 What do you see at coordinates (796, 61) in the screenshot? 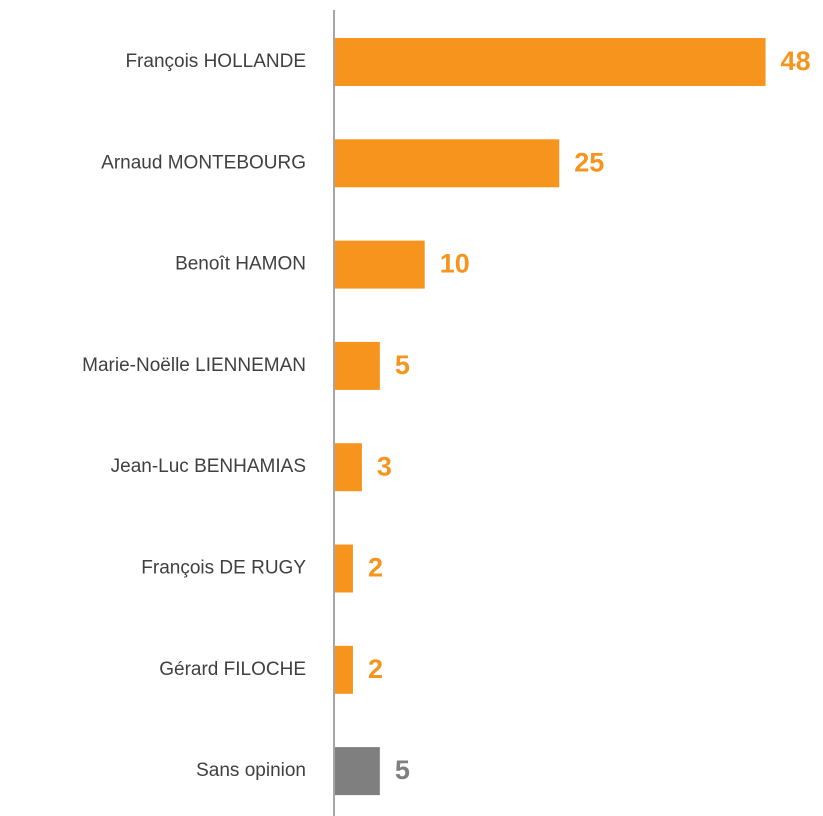
I see `value-label: 48` at bounding box center [796, 61].